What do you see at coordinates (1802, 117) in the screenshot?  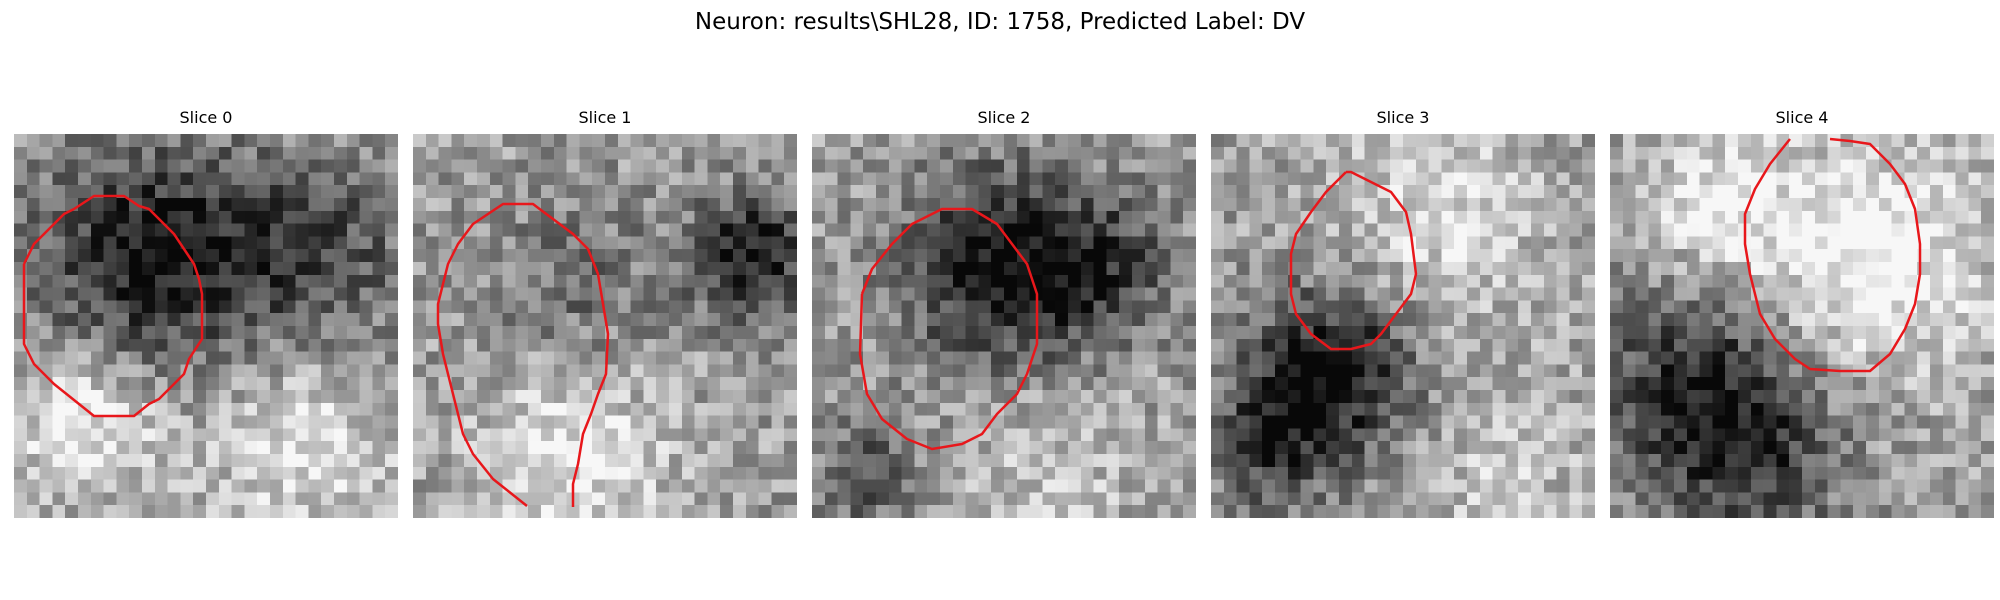 I see `slice-title-4: Slice 4` at bounding box center [1802, 117].